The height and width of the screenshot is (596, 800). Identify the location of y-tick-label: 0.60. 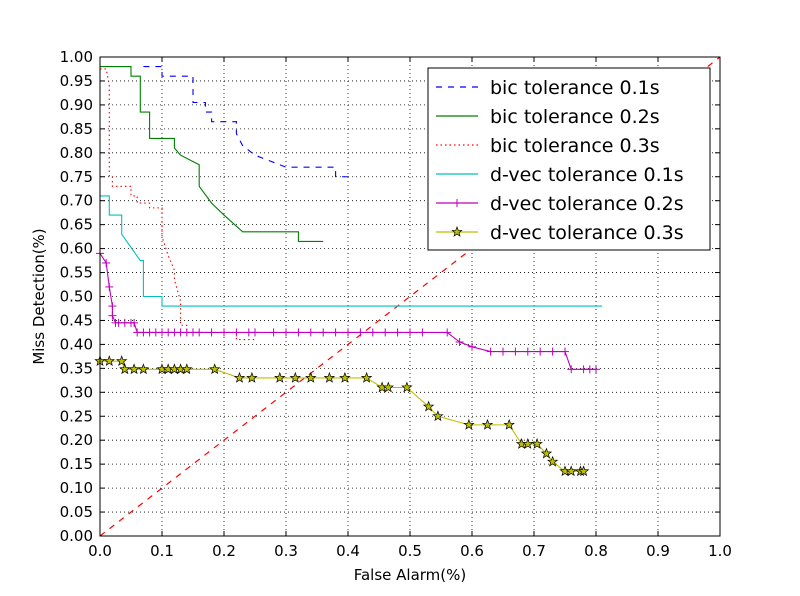
(76, 249).